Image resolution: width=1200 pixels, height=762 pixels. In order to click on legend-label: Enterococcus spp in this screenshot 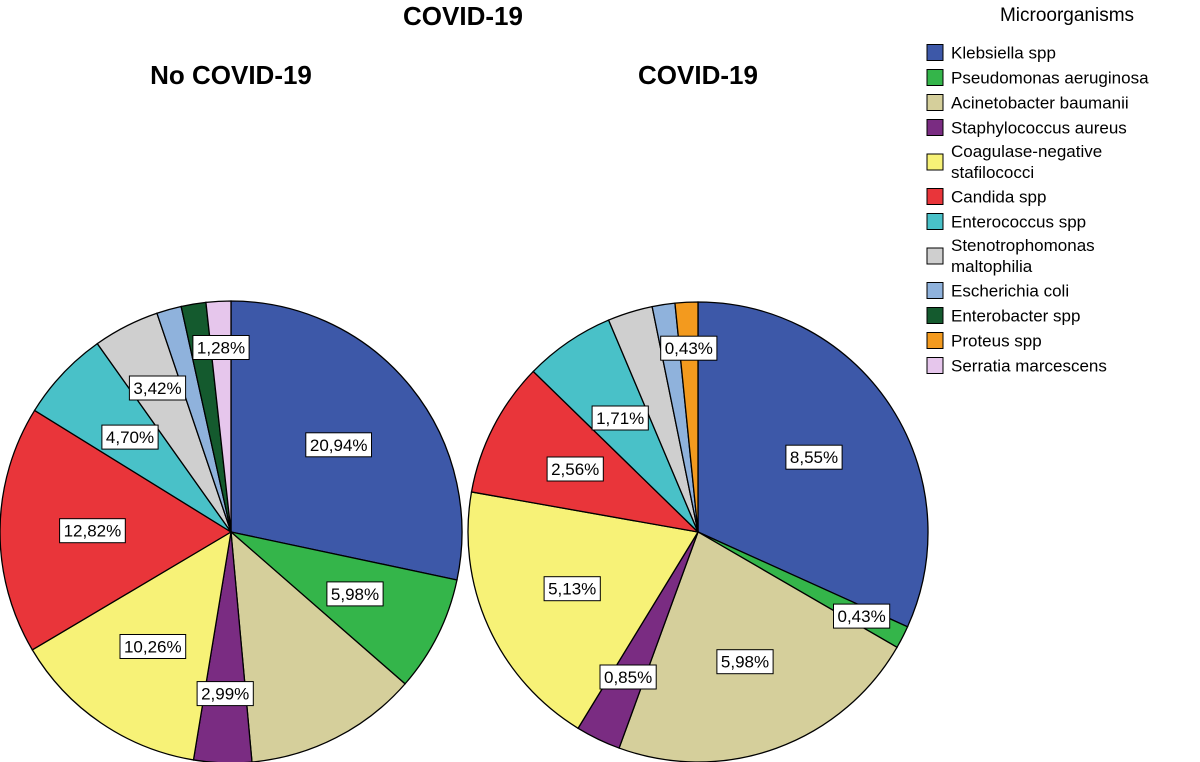, I will do `click(1018, 222)`.